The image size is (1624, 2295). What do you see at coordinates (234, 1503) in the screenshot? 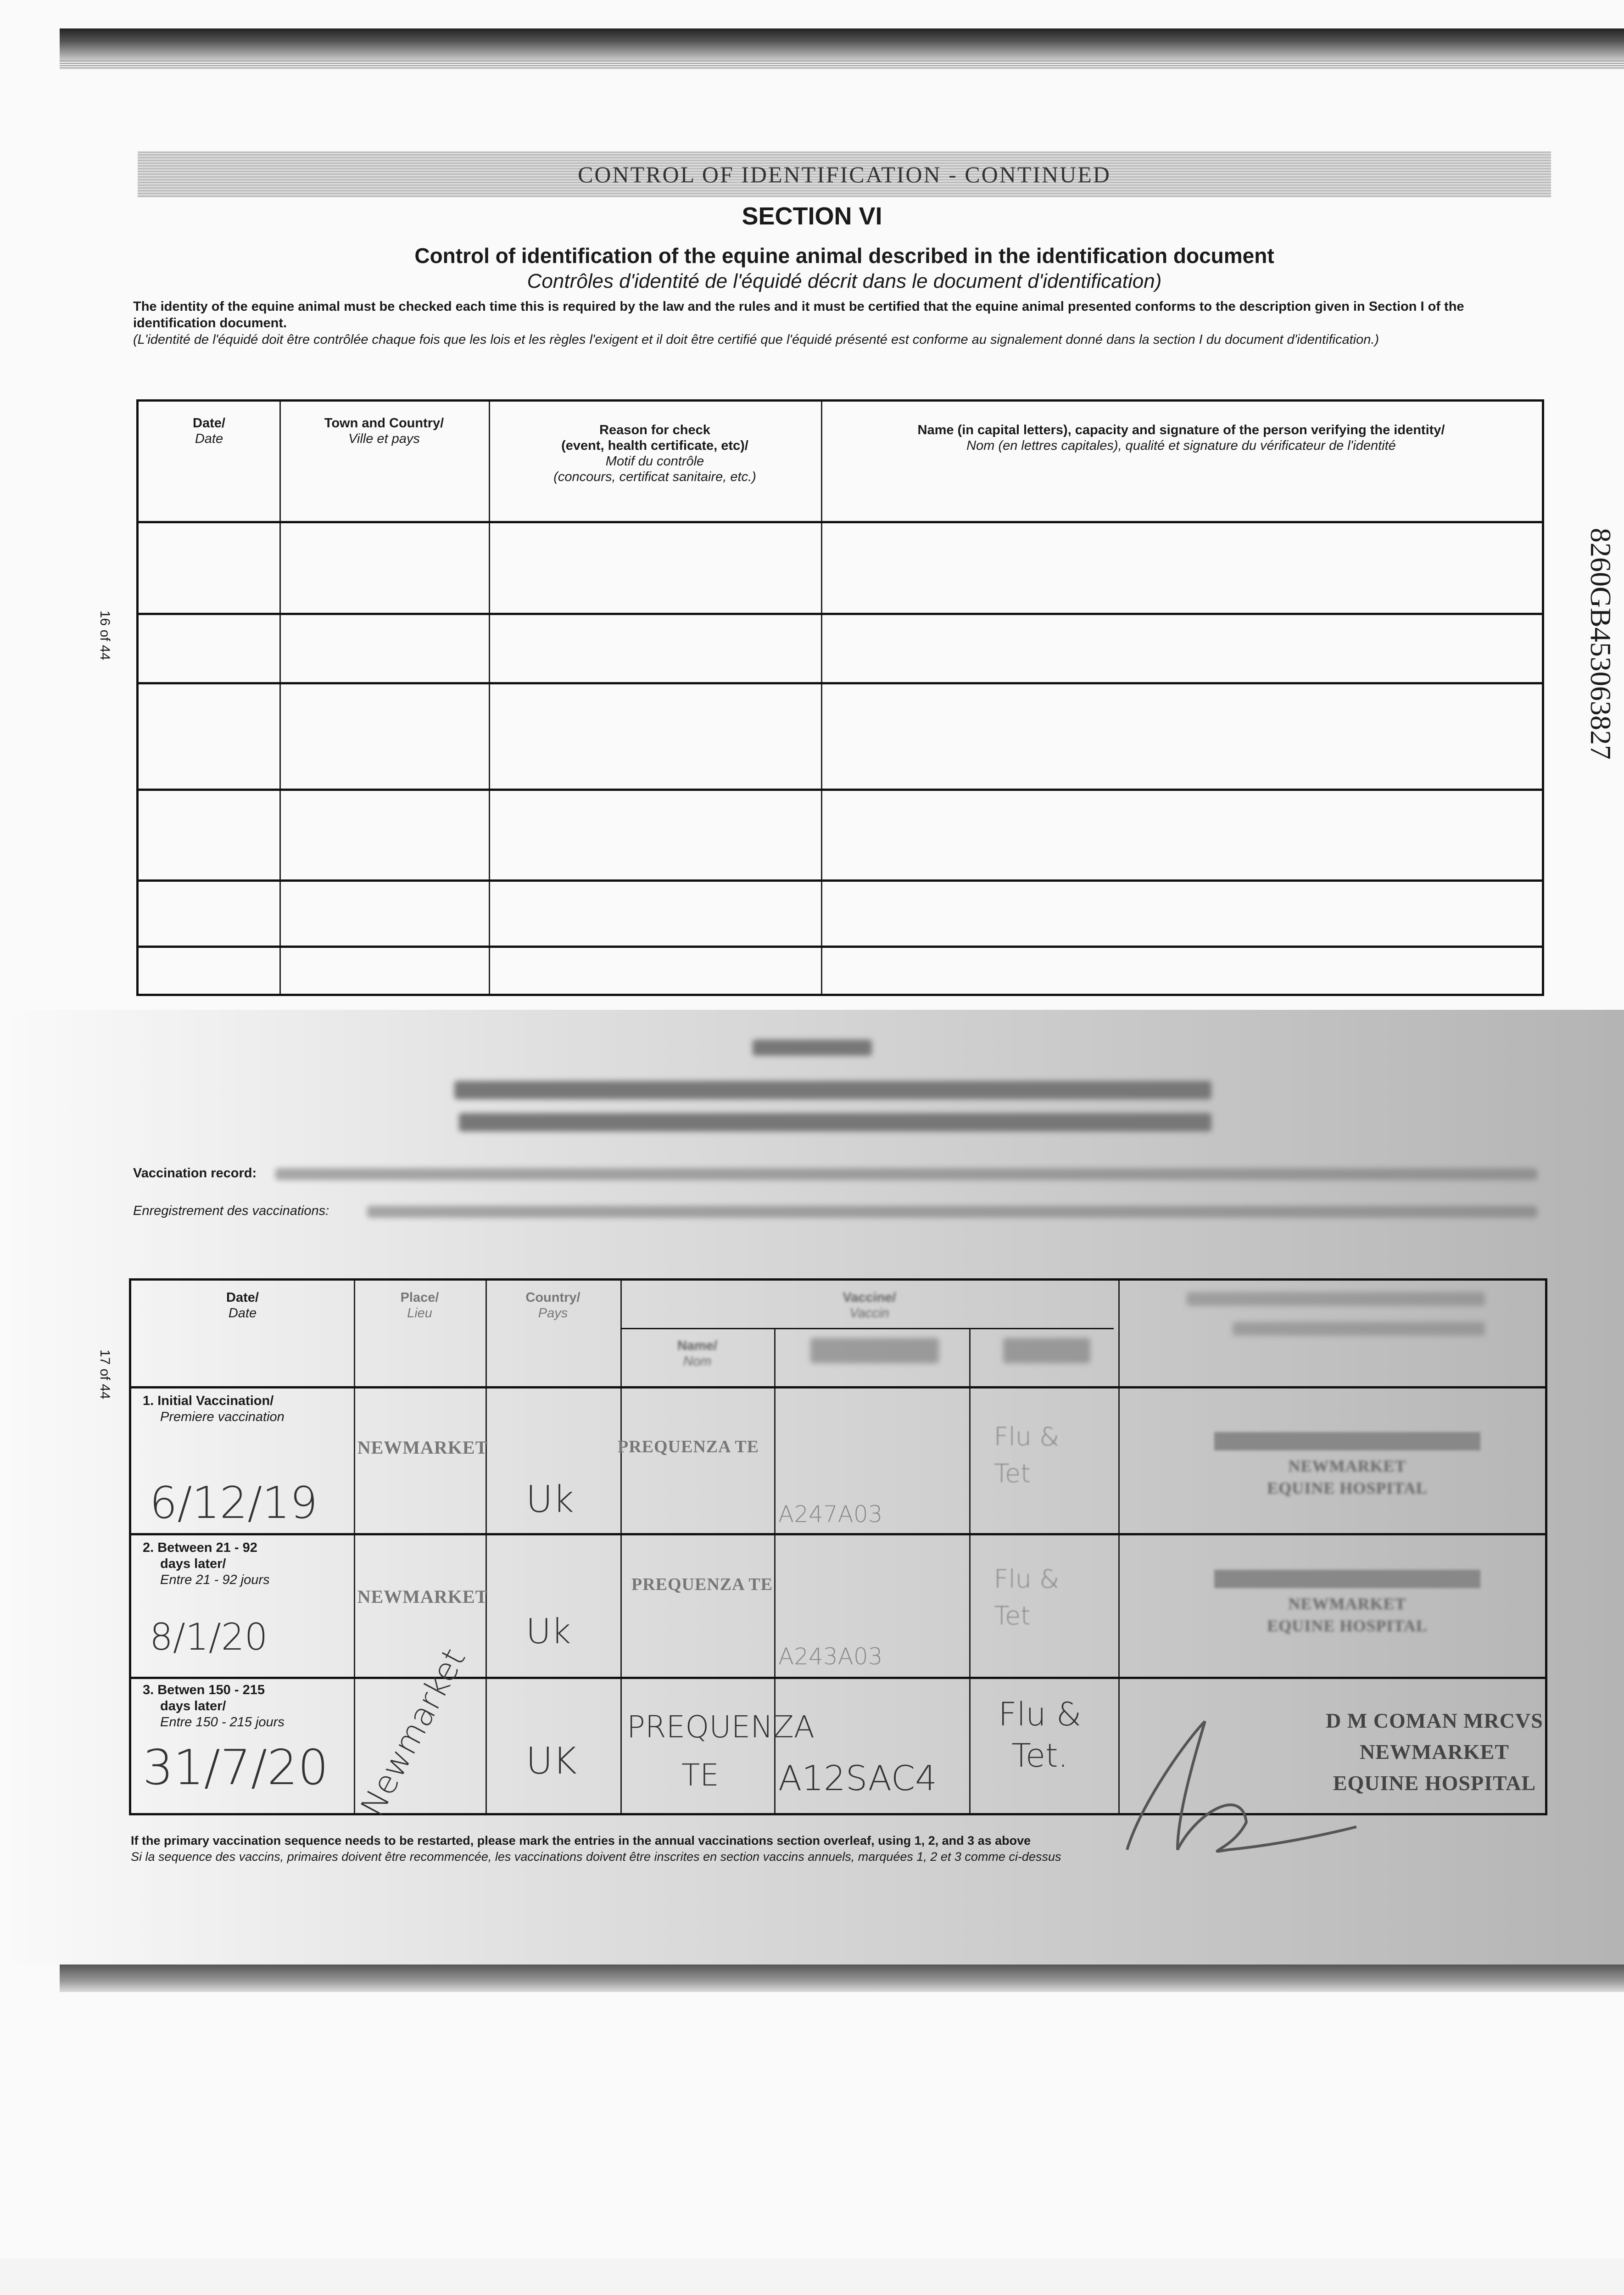
I see `date-entry: 6/12/19` at bounding box center [234, 1503].